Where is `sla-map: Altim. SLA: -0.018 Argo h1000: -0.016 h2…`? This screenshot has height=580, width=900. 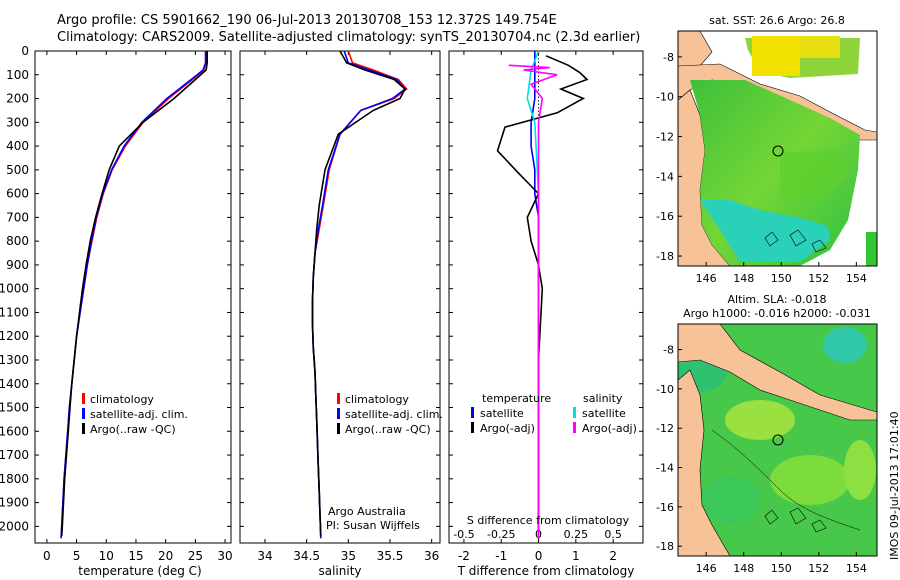 sla-map: Altim. SLA: -0.018 Argo h1000: -0.016 h2… is located at coordinates (767, 434).